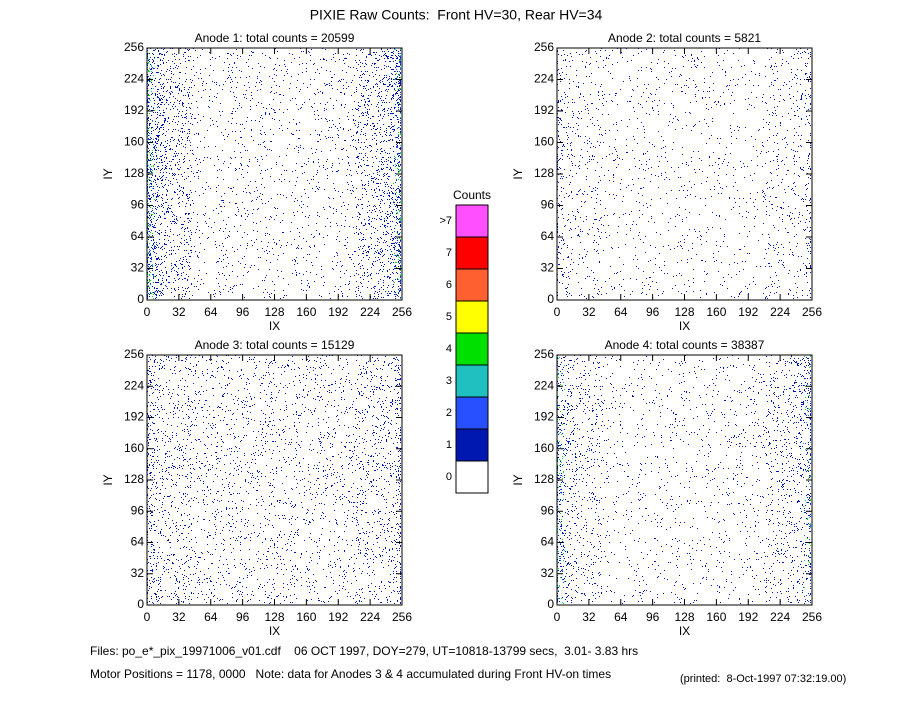  I want to click on colorbar-title: Counts, so click(472, 195).